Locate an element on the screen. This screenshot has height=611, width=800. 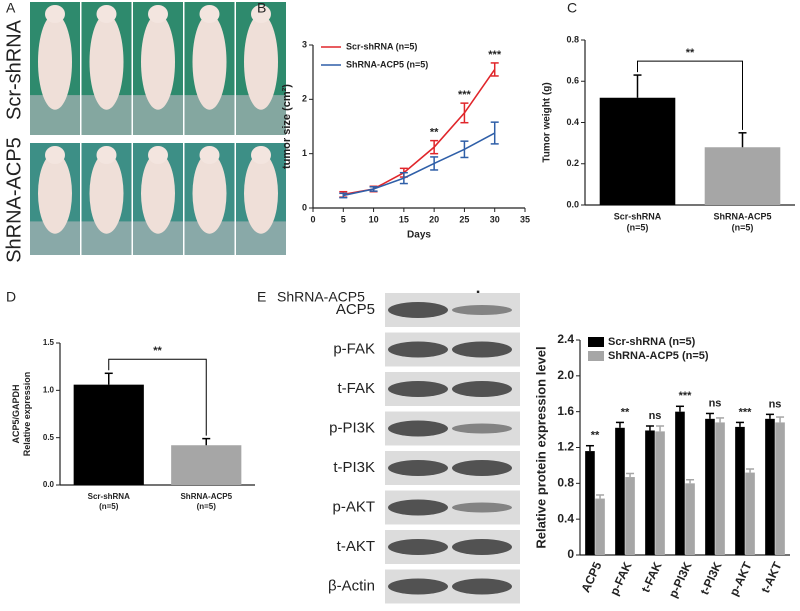
y-axis-label: Relative protein expression level is located at coordinates (540, 447).